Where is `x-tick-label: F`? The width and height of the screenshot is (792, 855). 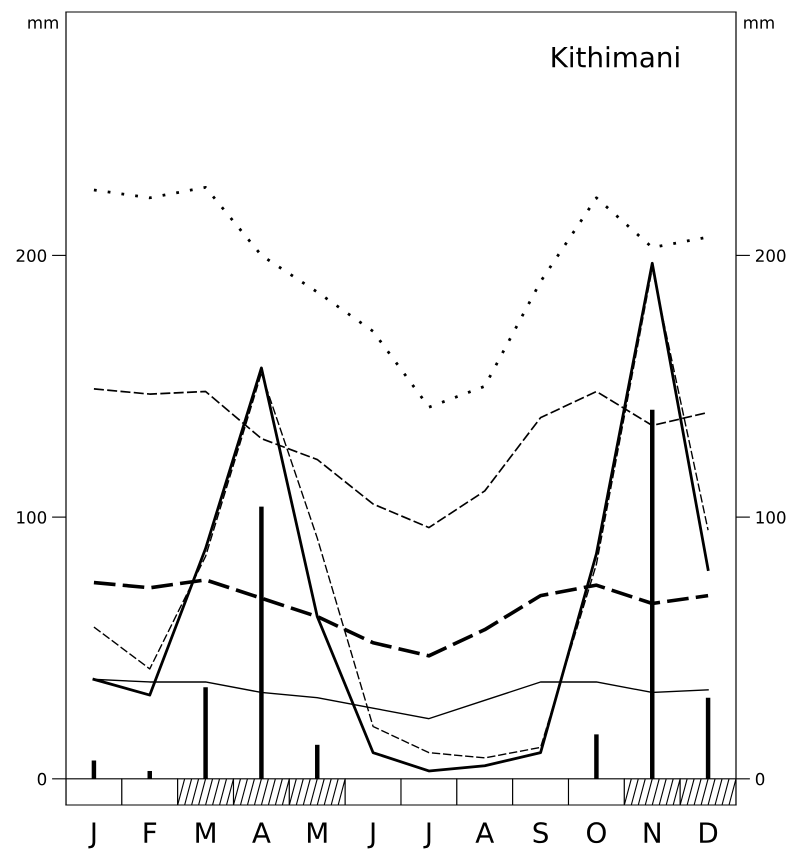 x-tick-label: F is located at coordinates (150, 832).